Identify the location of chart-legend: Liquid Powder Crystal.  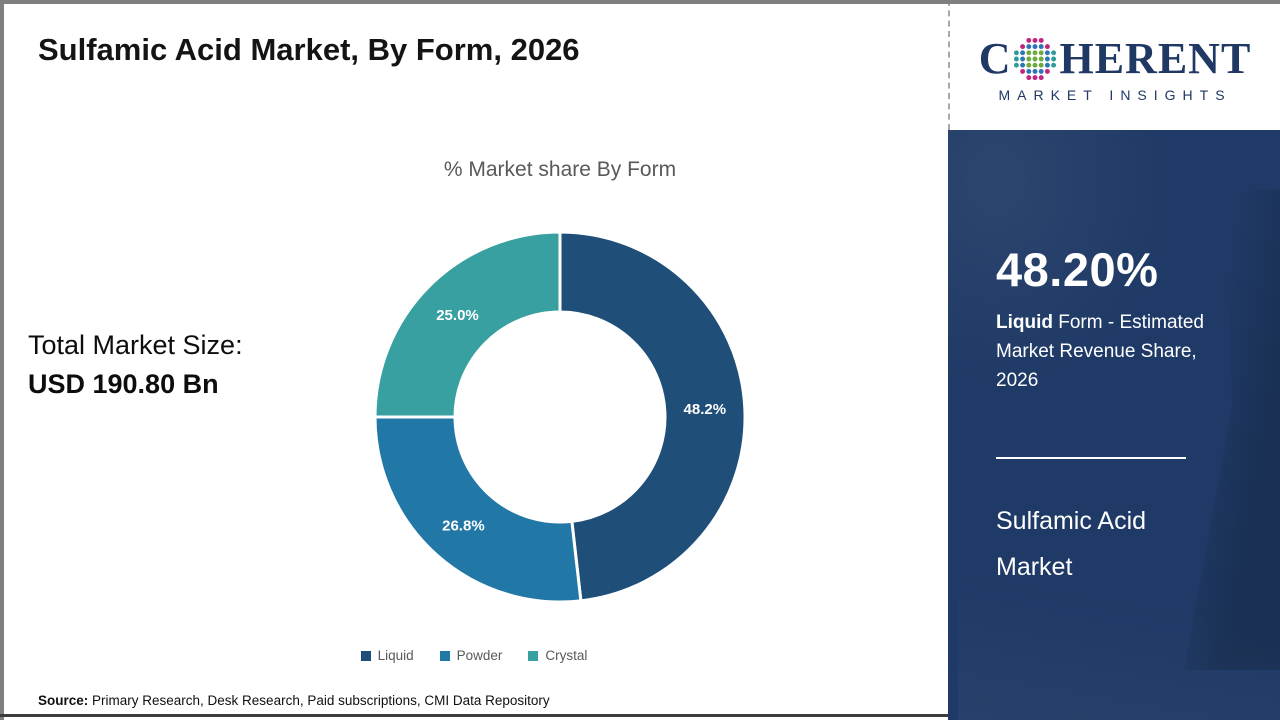
(474, 655).